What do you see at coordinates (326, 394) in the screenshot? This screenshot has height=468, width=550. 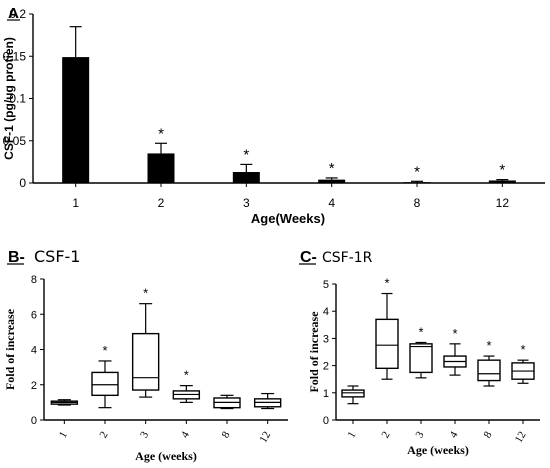 I see `y-tick-label: 1` at bounding box center [326, 394].